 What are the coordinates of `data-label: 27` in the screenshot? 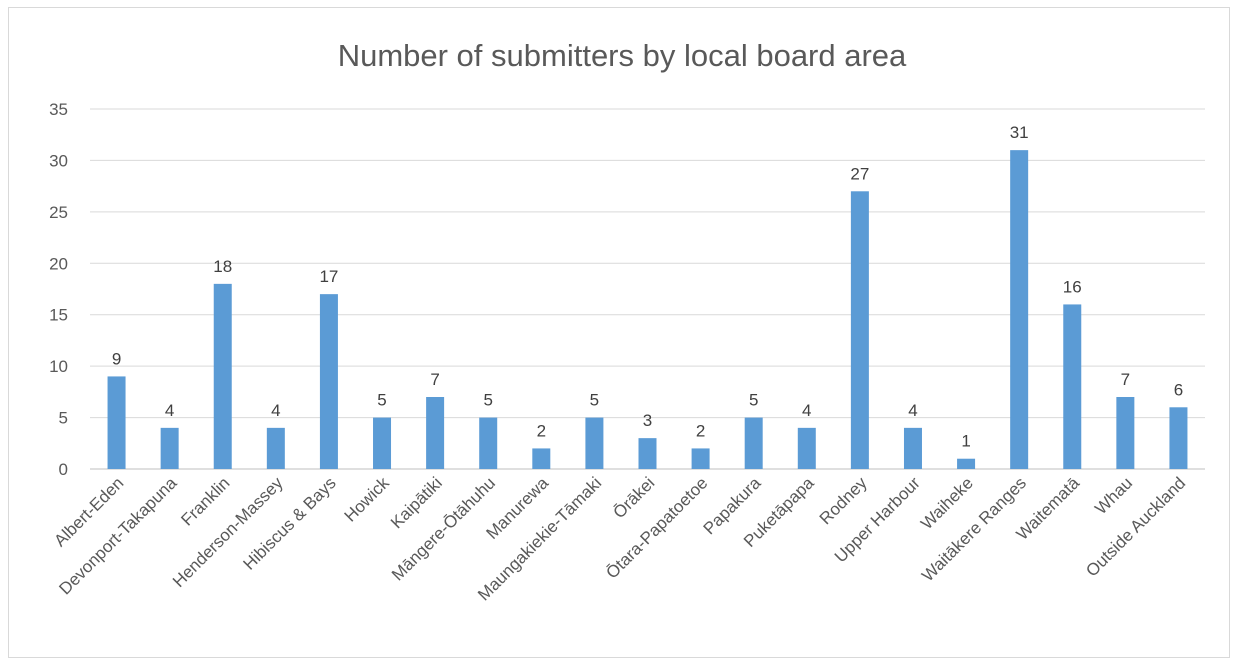 It's located at (859, 173).